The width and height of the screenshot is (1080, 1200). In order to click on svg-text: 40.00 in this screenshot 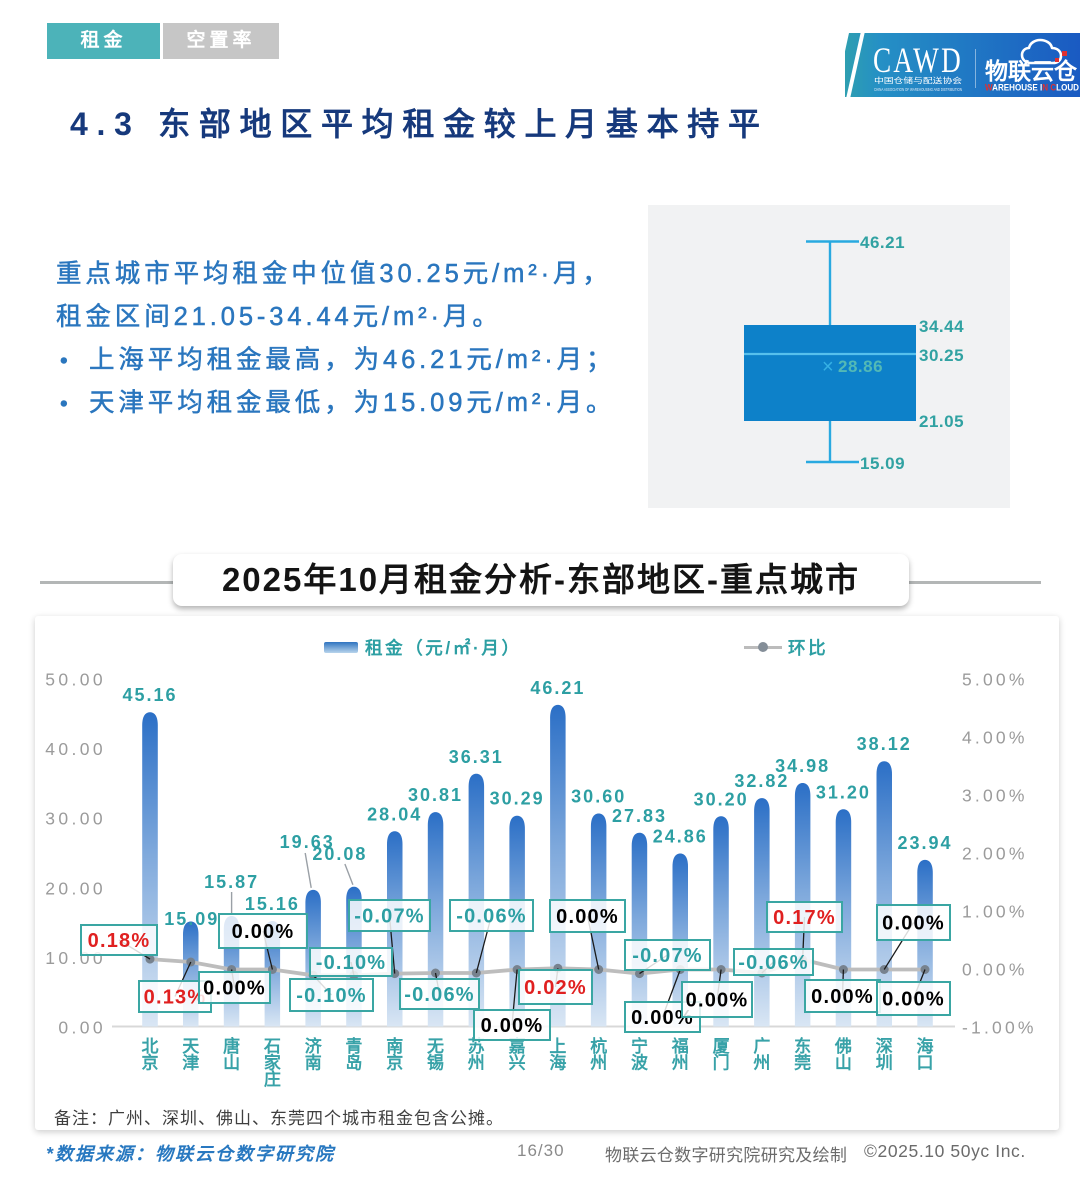, I will do `click(75, 749)`.